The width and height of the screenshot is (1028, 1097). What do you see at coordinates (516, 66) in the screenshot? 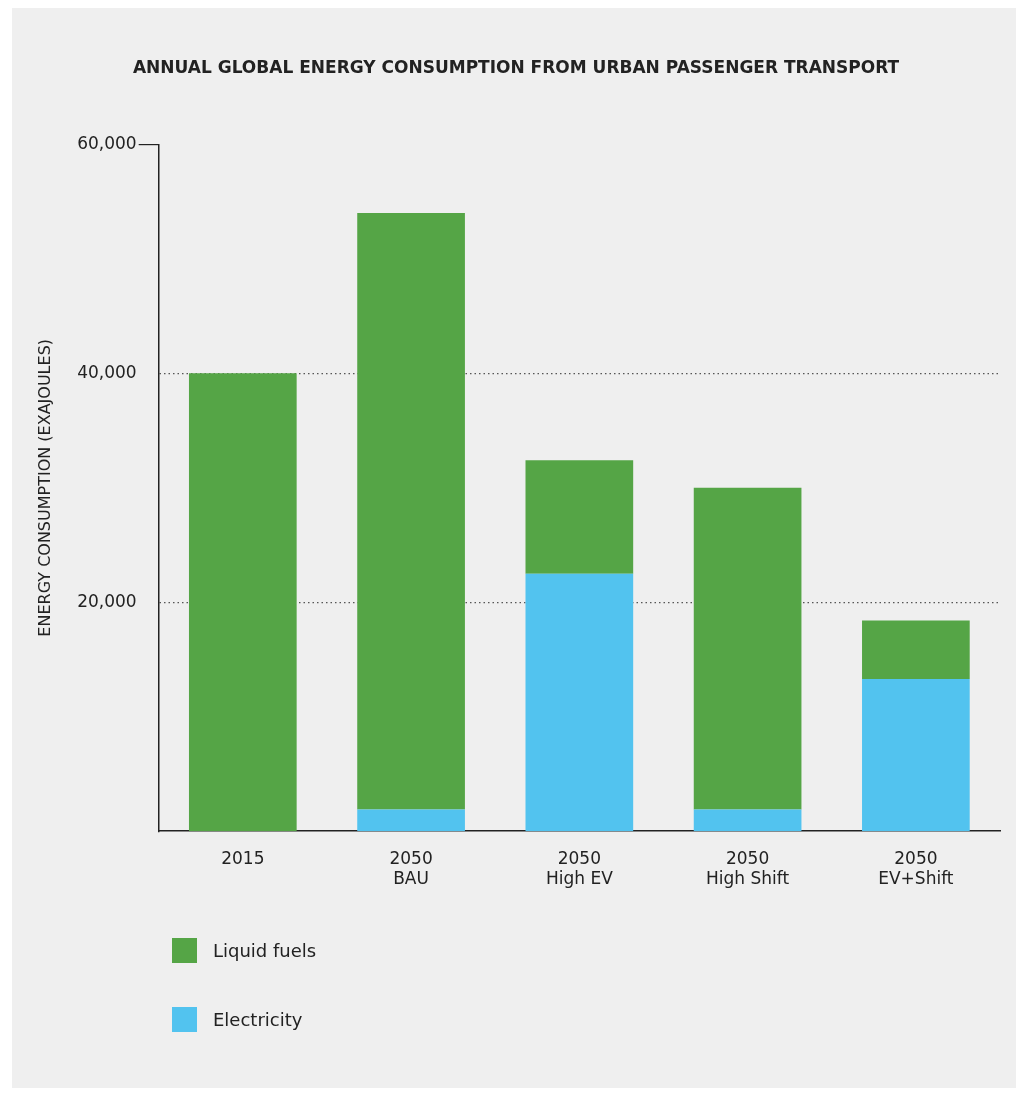
I see `chart-title: ANNUAL GLOBAL ENERGY CONSUMPTION FROM URBAN PASSENGER TRANSPORT` at bounding box center [516, 66].